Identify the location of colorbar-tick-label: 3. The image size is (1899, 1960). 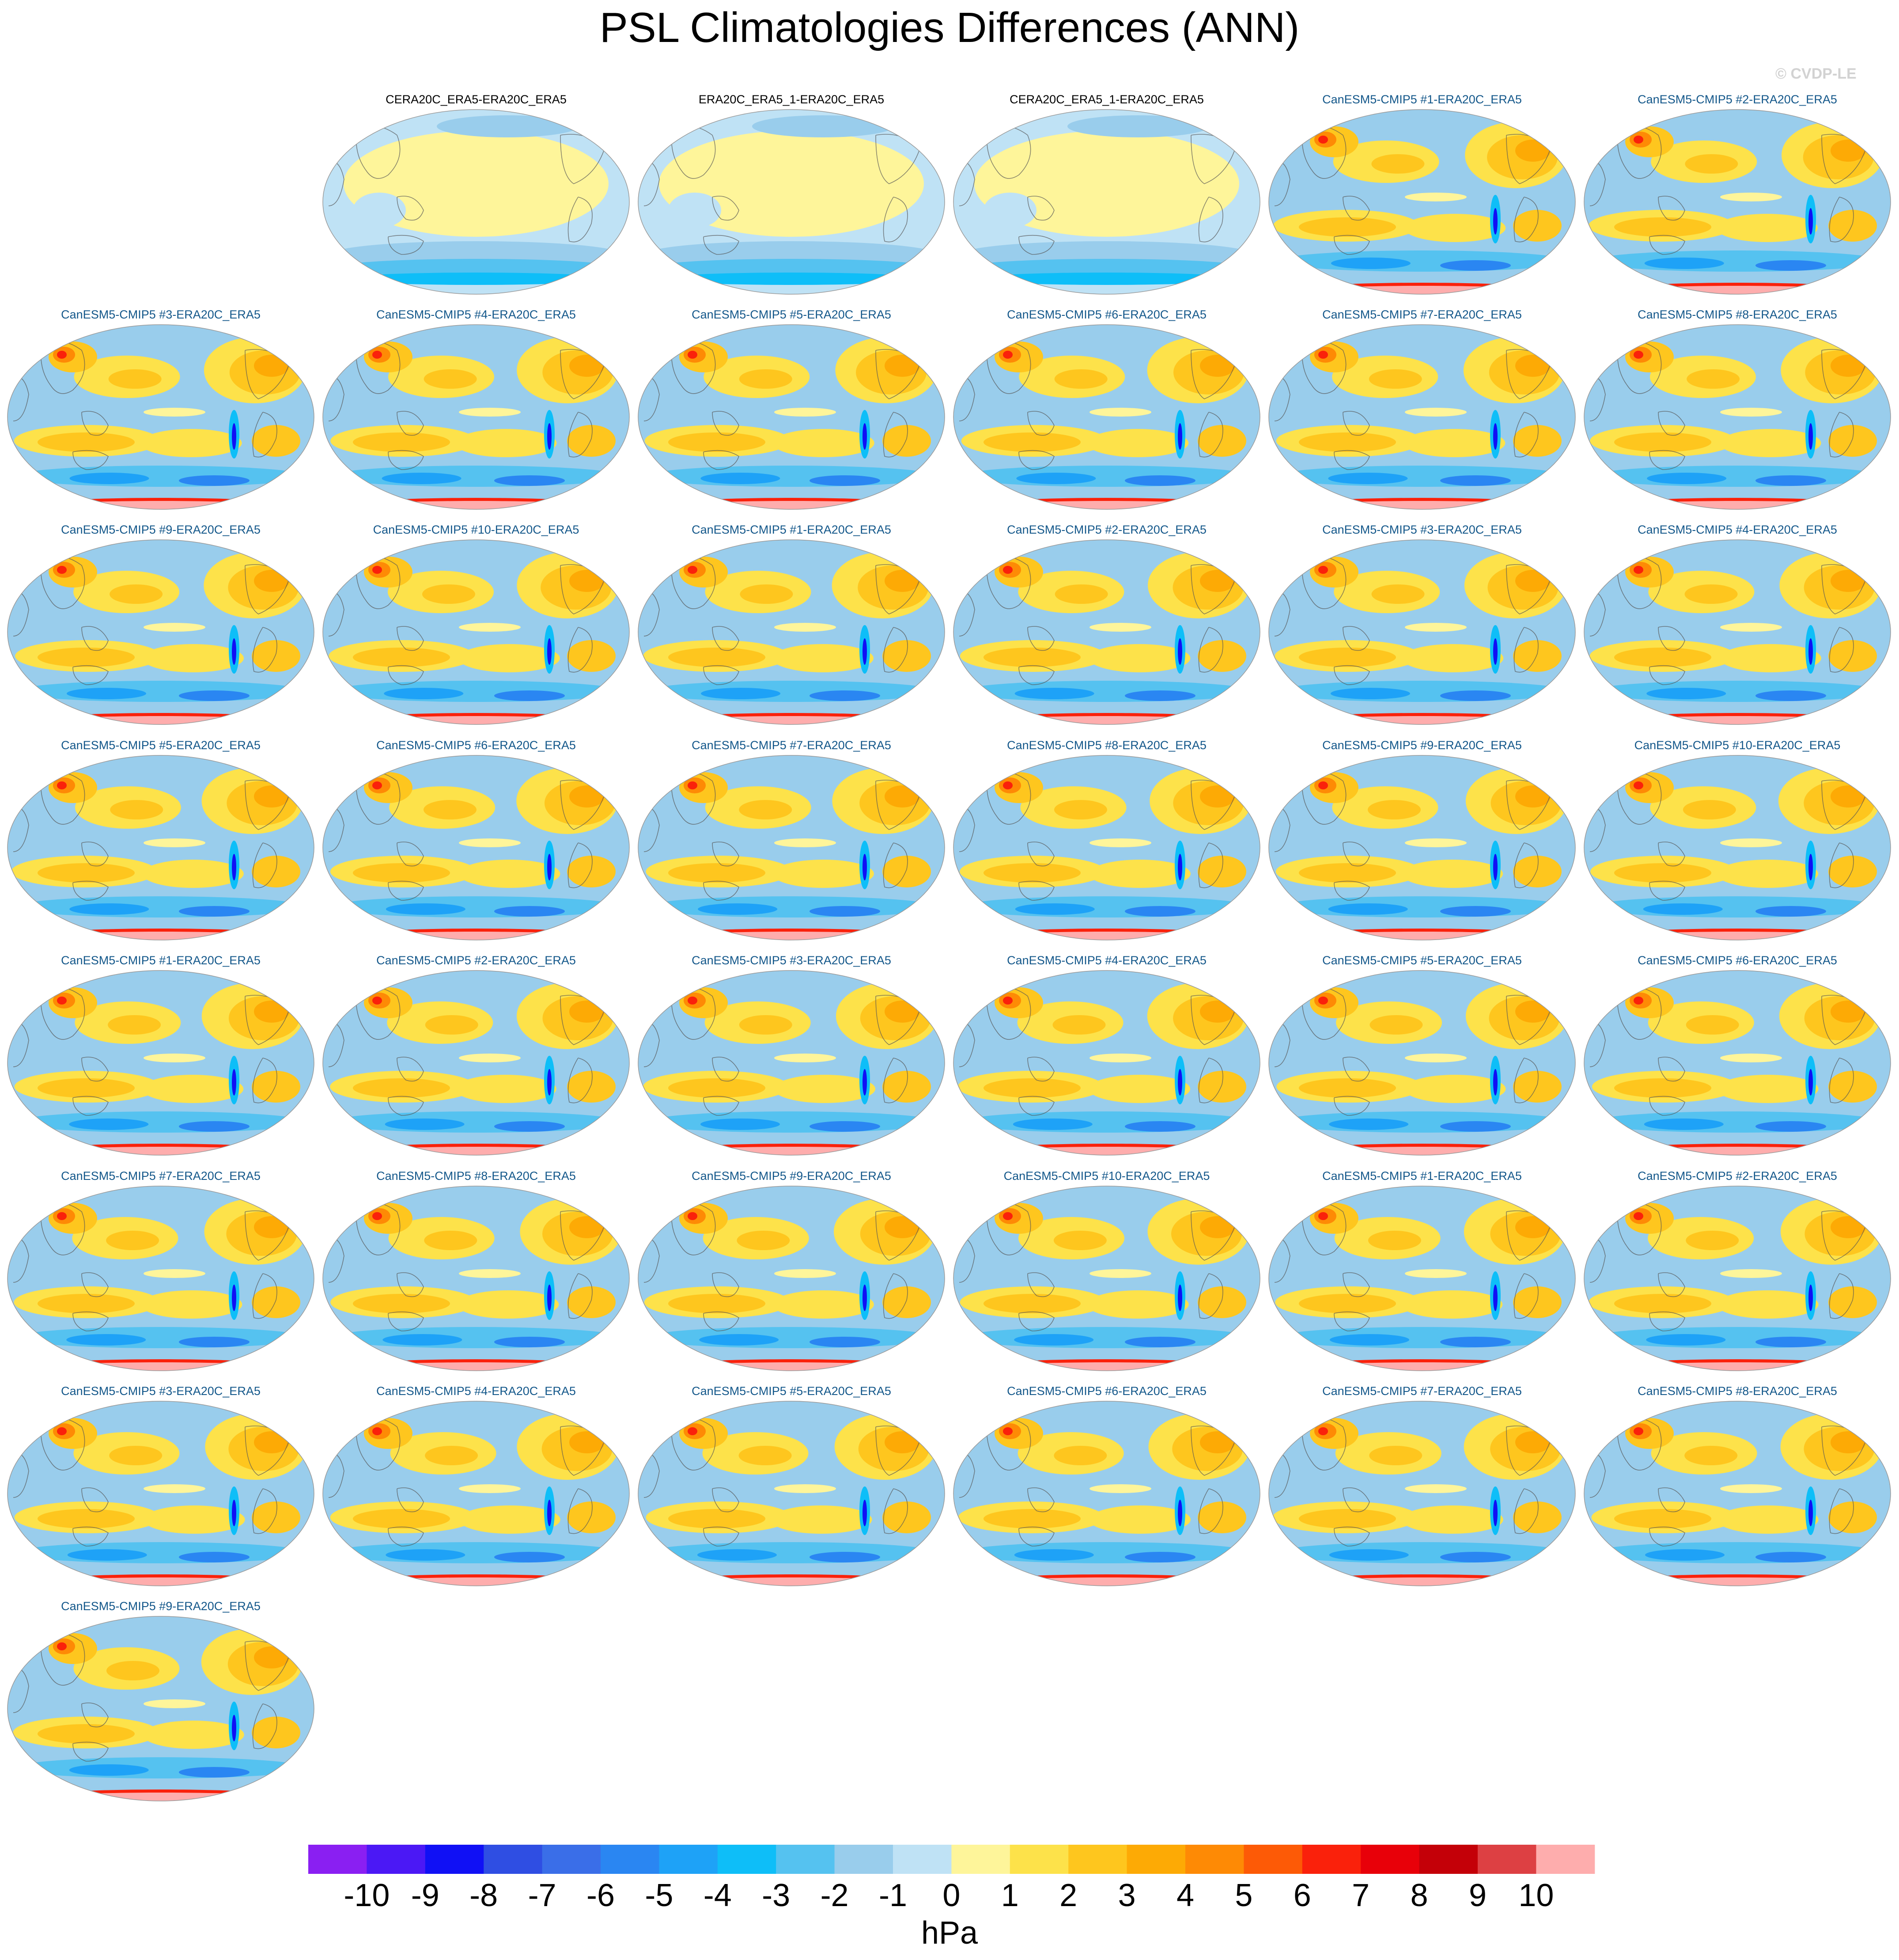
(1127, 1895).